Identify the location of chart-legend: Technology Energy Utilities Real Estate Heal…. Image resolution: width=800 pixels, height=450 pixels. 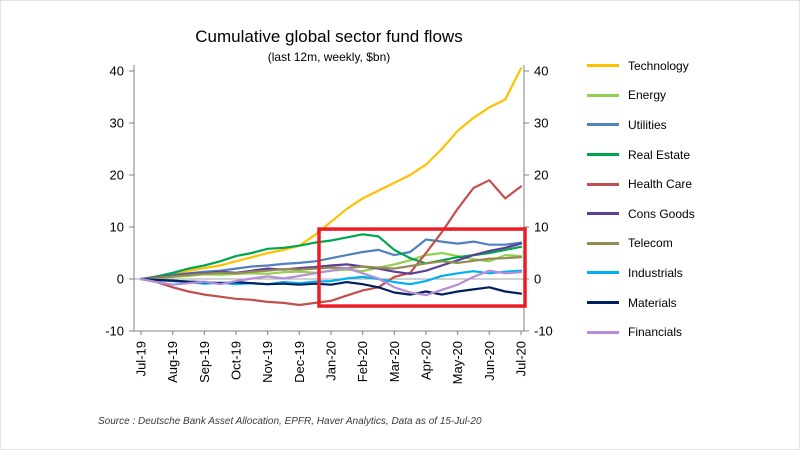
(641, 199).